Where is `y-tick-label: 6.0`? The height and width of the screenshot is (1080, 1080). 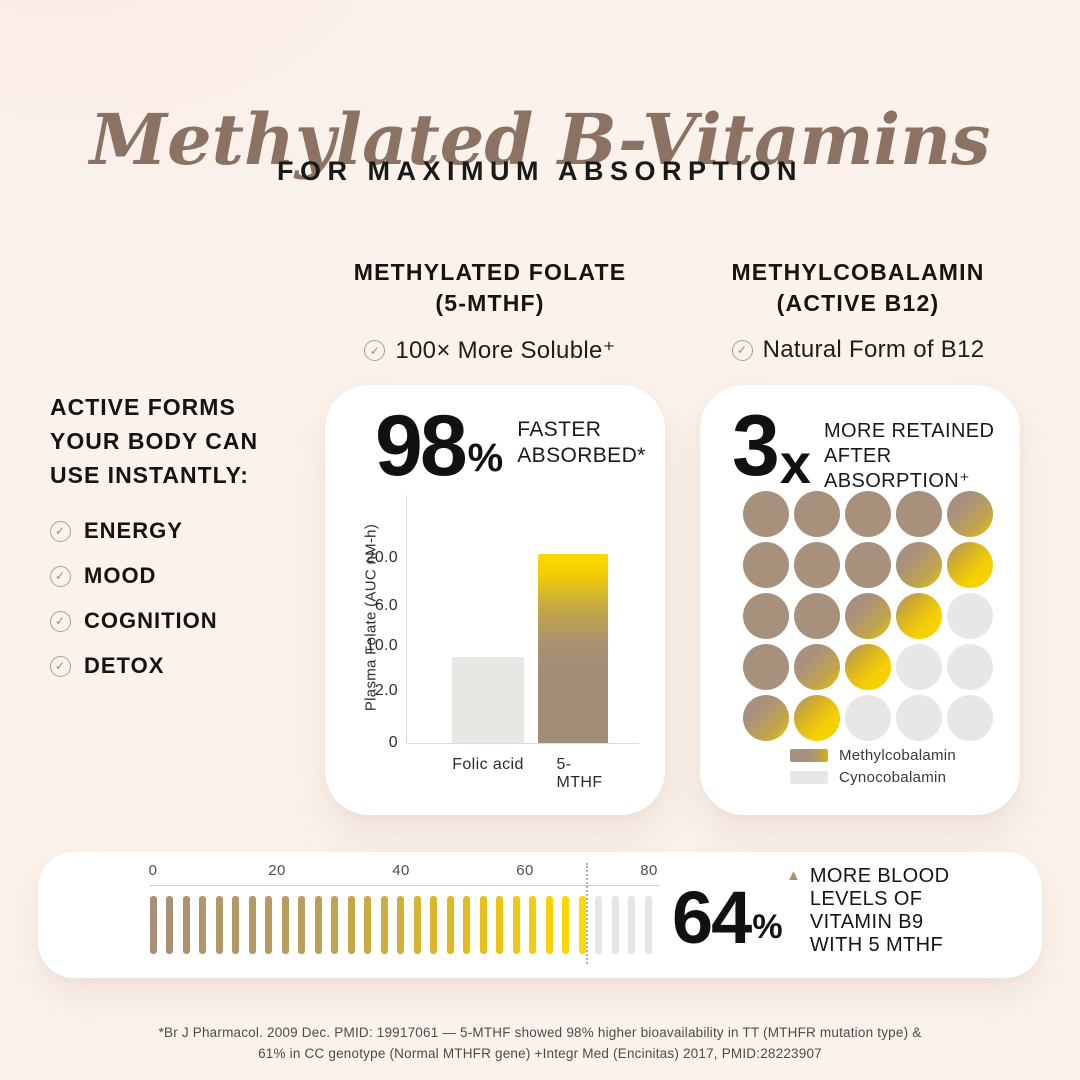 y-tick-label: 6.0 is located at coordinates (386, 605).